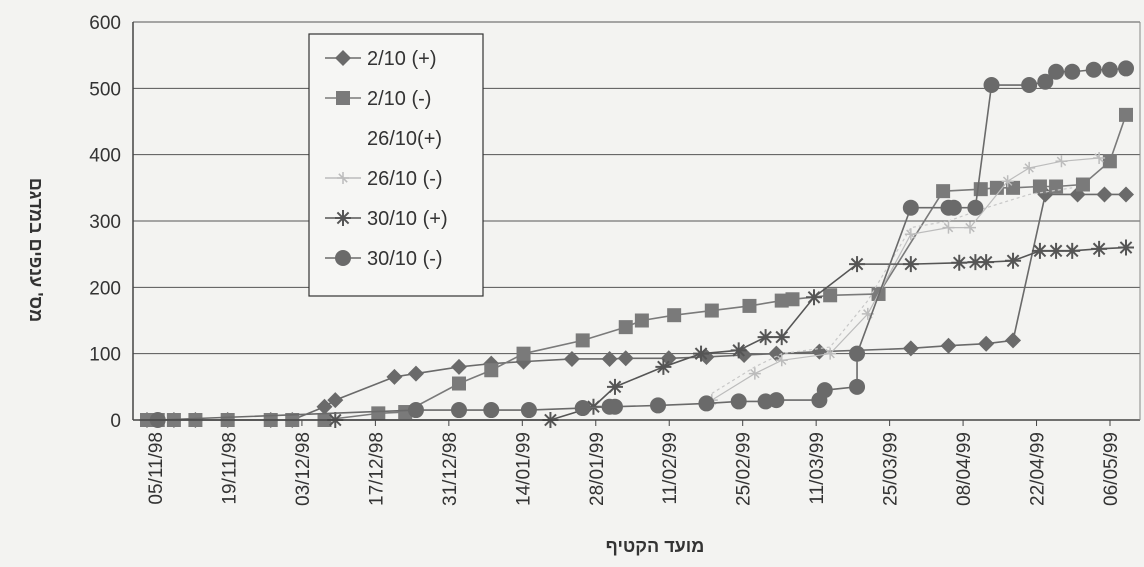 The height and width of the screenshot is (567, 1144). Describe the element at coordinates (380, 59) in the screenshot. I see `legend-entry: 2/10 (+)` at that location.